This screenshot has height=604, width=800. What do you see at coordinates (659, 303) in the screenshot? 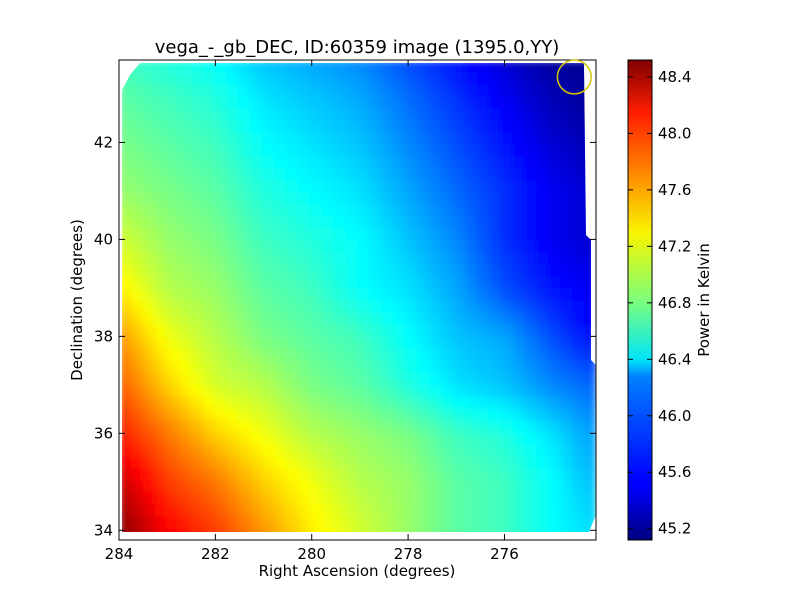
I see `colorbar-axis: 45.245.646.046.446.847.247.648.048.4` at bounding box center [659, 303].